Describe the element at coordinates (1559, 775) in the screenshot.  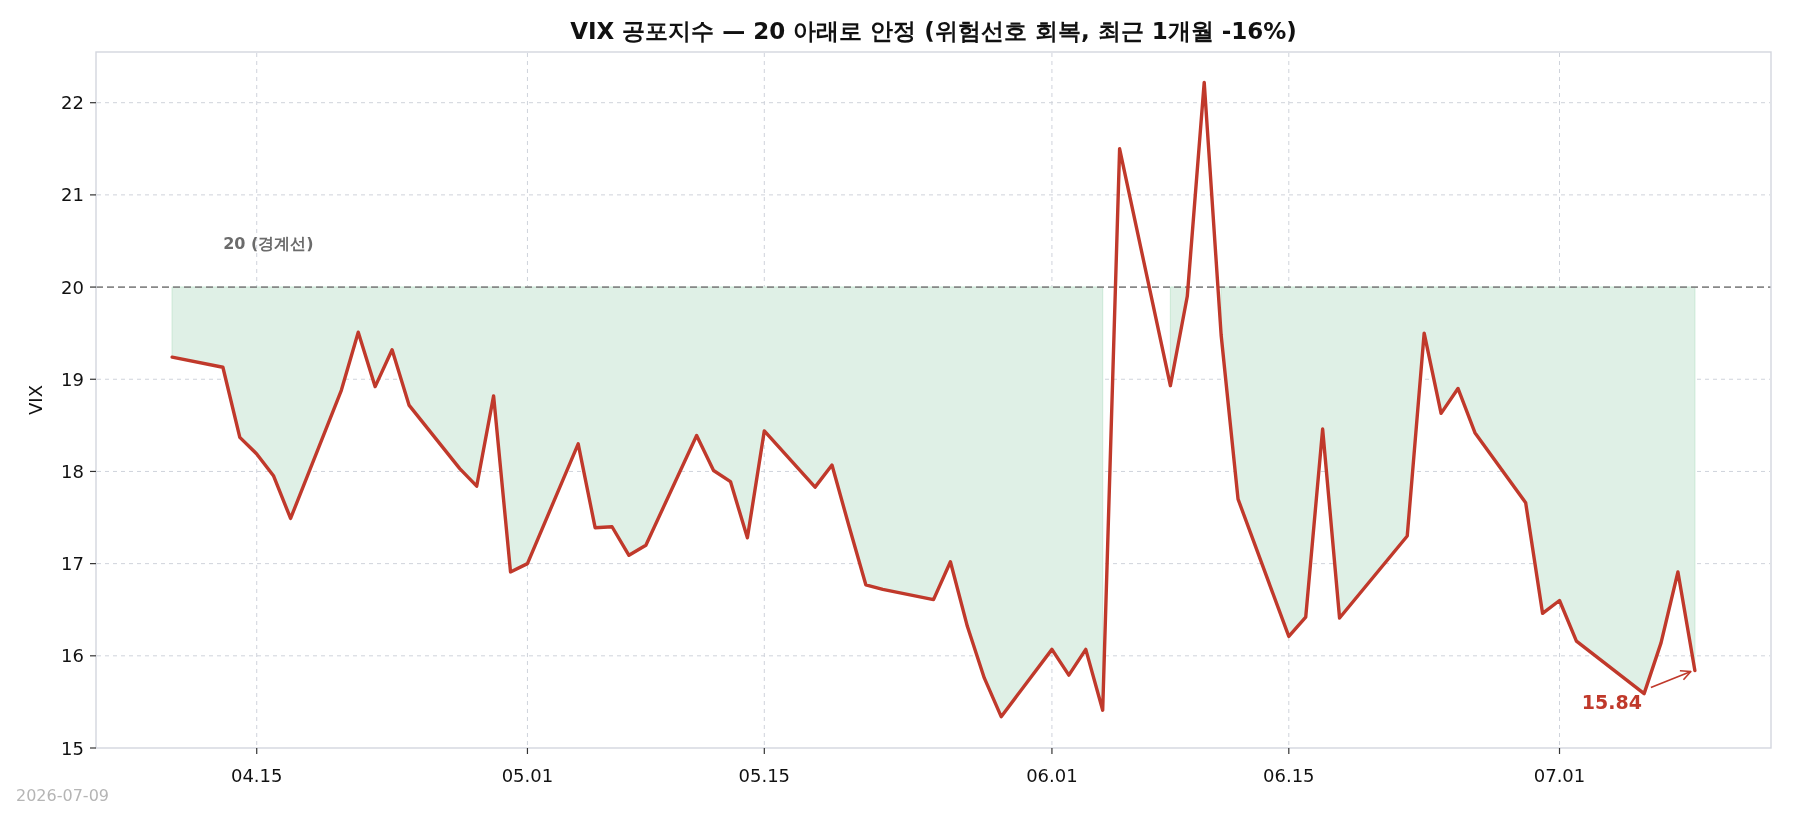
I see `x-tick-label: 07.01` at that location.